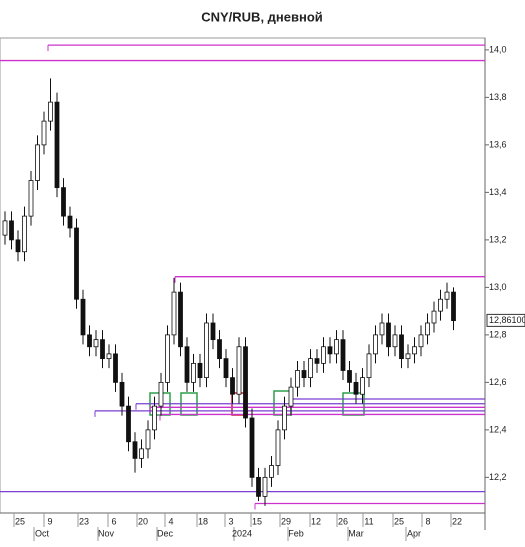 The width and height of the screenshot is (525, 547). What do you see at coordinates (343, 521) in the screenshot?
I see `x-tick-label: 26` at bounding box center [343, 521].